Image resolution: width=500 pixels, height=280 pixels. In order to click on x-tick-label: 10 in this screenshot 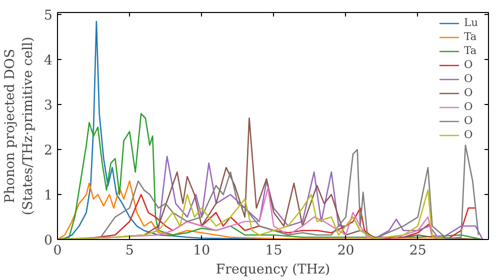, I will do `click(201, 251)`.